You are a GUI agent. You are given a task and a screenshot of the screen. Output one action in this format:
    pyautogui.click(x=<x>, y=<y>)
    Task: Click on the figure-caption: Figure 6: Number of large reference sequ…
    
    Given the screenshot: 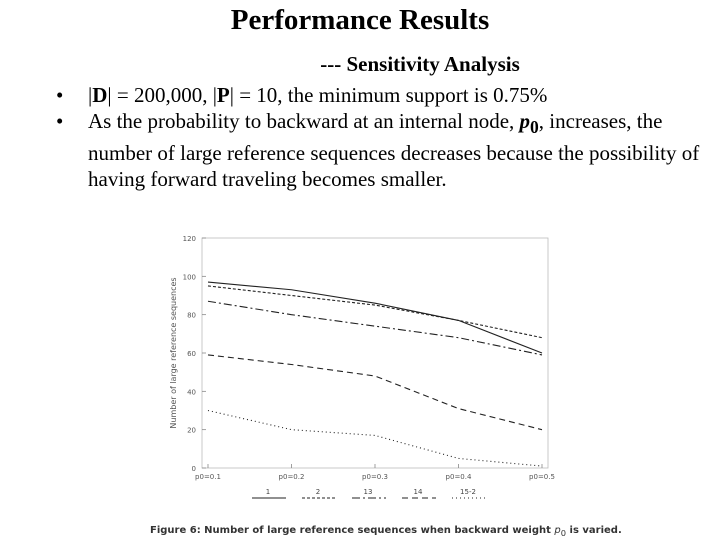 What is the action you would take?
    pyautogui.click(x=400, y=531)
    